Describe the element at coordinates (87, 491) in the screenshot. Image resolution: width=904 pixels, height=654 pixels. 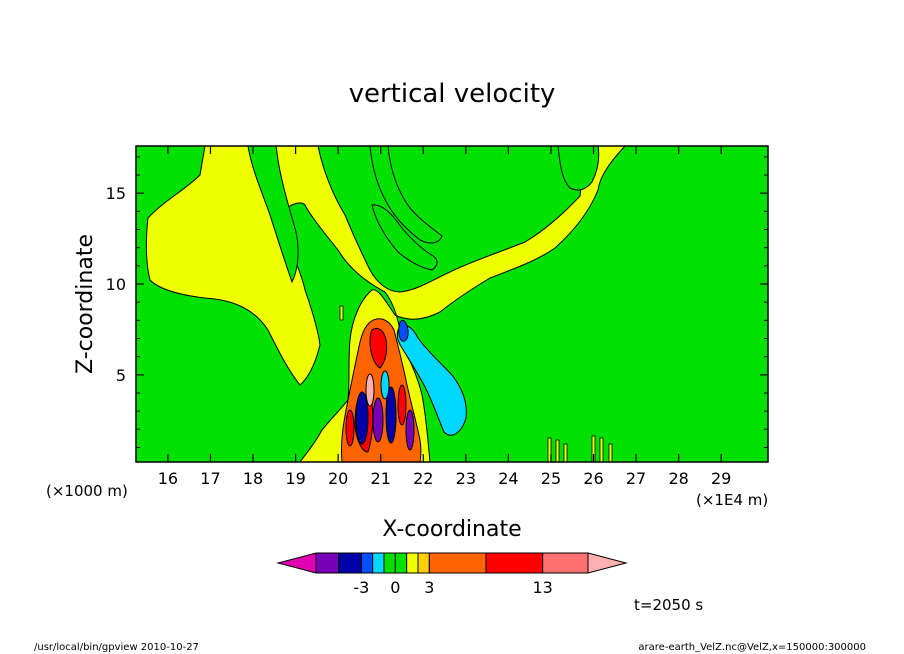
I see `x-unit-left: (×1000 m)` at that location.